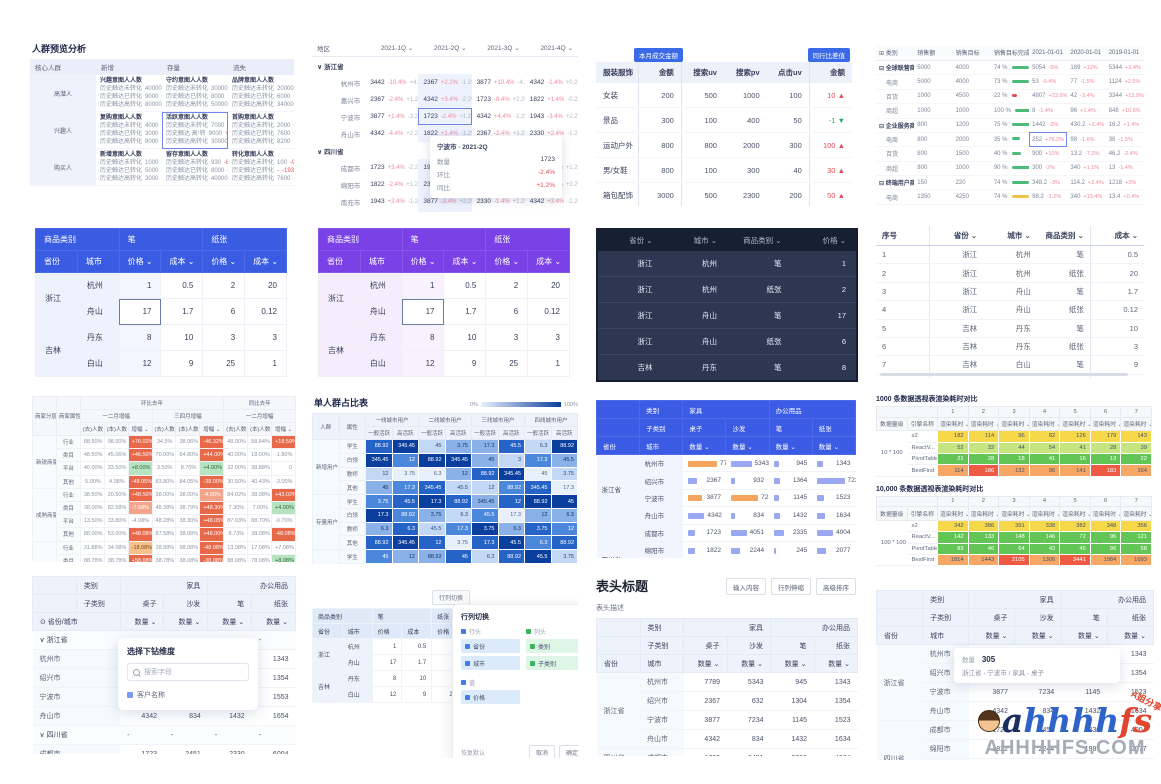 This screenshot has height=784, width=1161. Describe the element at coordinates (1105, 559) in the screenshot. I see `cell: 1984` at that location.